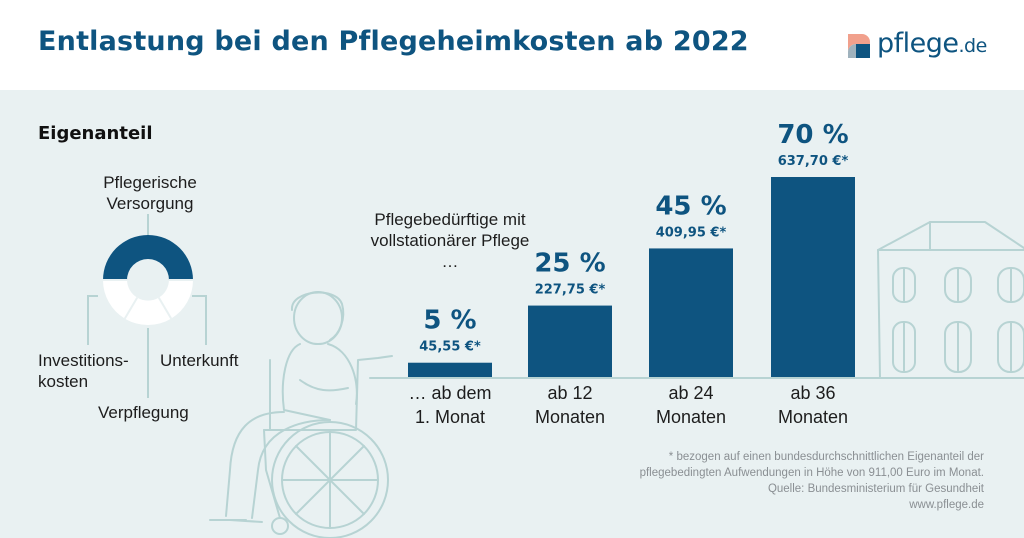 The image size is (1024, 538). What do you see at coordinates (570, 290) in the screenshot?
I see `bar-euro-label: 227,75 €*` at bounding box center [570, 290].